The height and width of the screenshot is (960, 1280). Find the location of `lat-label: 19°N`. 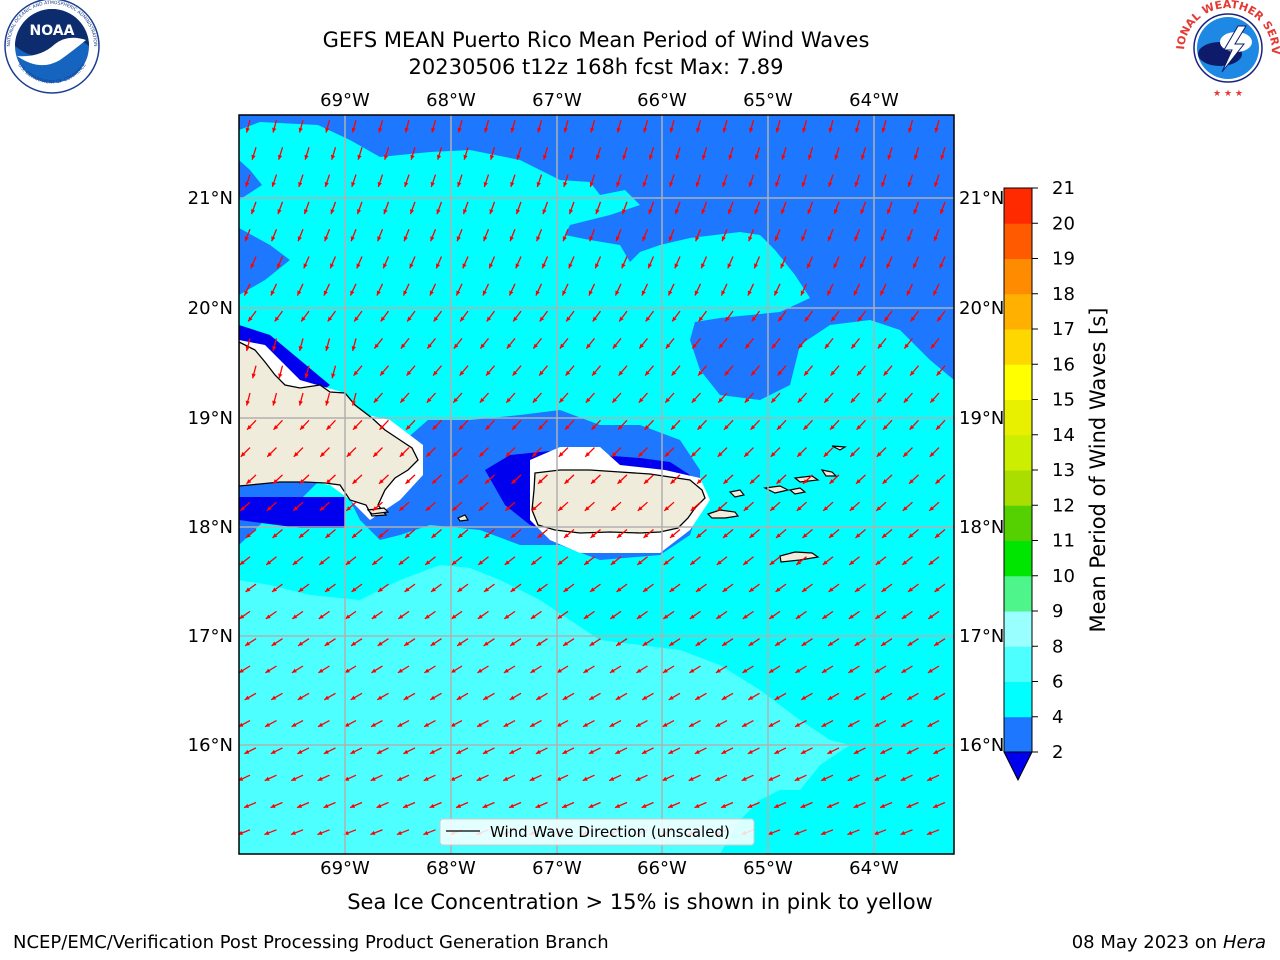

lat-label: 19°N is located at coordinates (981, 418).